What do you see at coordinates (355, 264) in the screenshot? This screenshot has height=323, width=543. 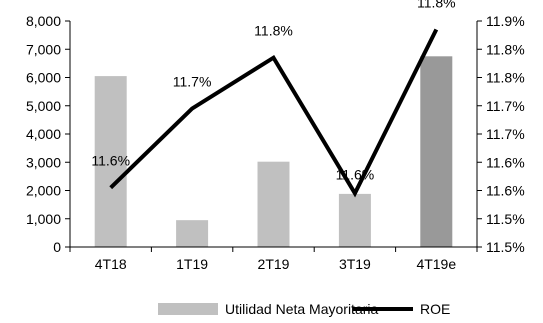 I see `x-tick-label: 3T19` at bounding box center [355, 264].